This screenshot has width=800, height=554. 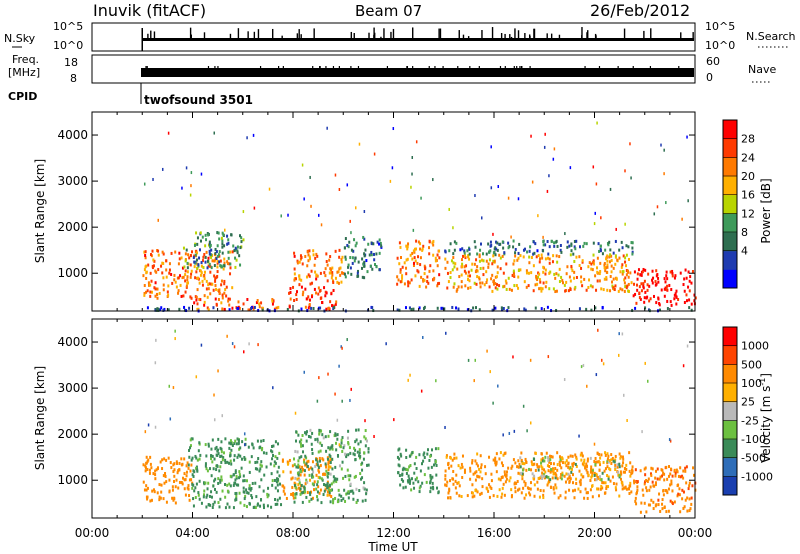 I want to click on colorbar-tick-label: -1000, so click(x=757, y=476).